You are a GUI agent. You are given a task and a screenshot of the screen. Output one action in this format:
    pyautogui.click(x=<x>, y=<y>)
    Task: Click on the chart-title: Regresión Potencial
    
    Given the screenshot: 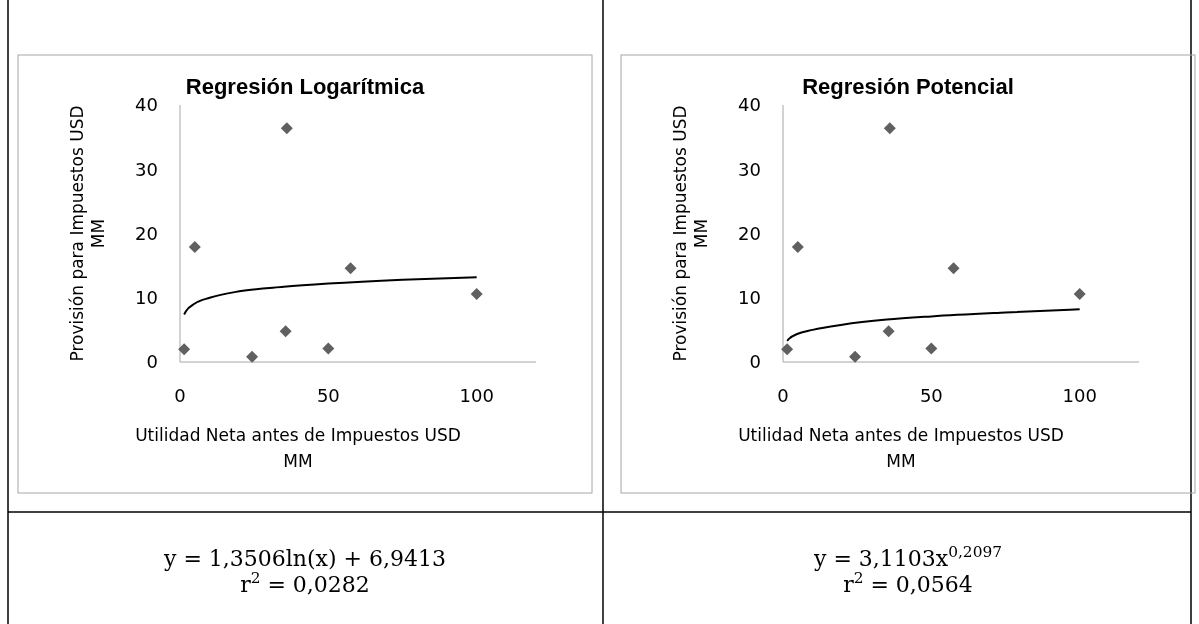 What is the action you would take?
    pyautogui.click(x=908, y=86)
    